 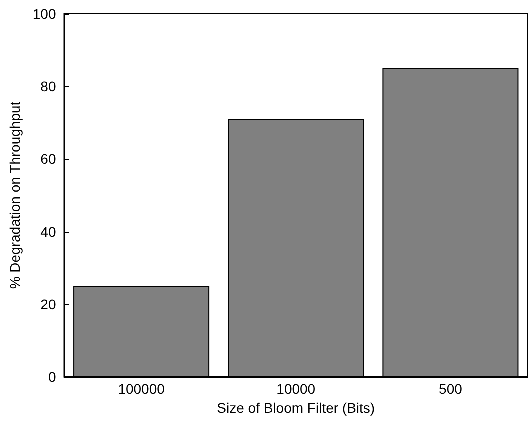 I want to click on y-tick-label: 20, so click(x=48, y=304).